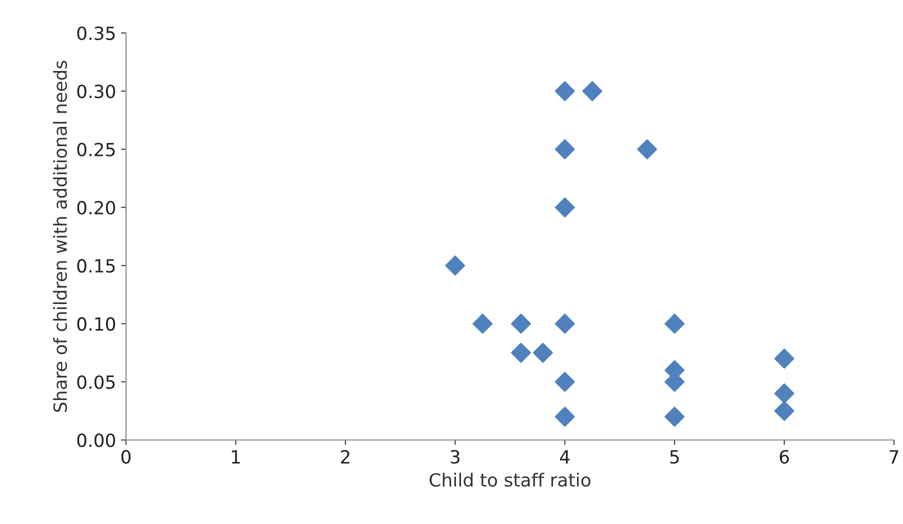  I want to click on x-axis-title: Child to staff ratio, so click(510, 479).